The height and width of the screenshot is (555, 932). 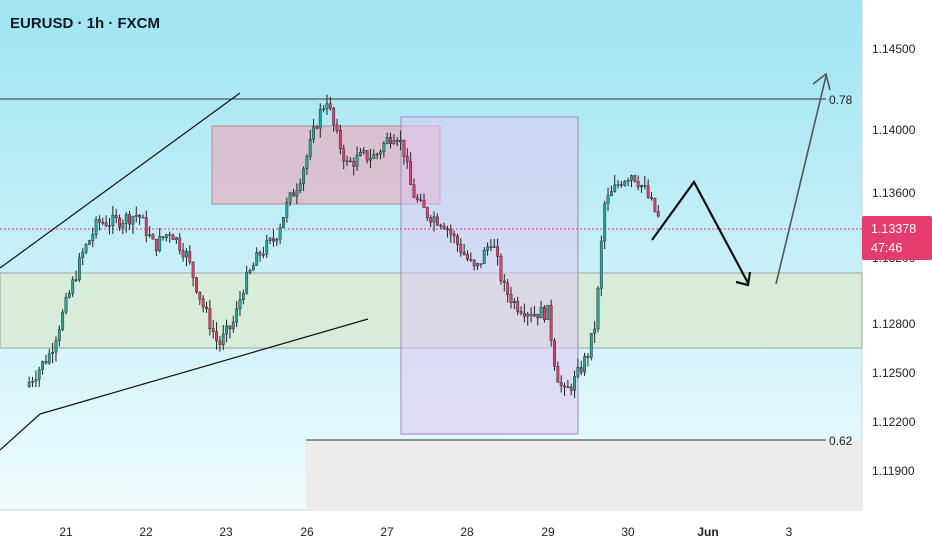 I want to click on projection-zigzag, so click(x=700, y=231).